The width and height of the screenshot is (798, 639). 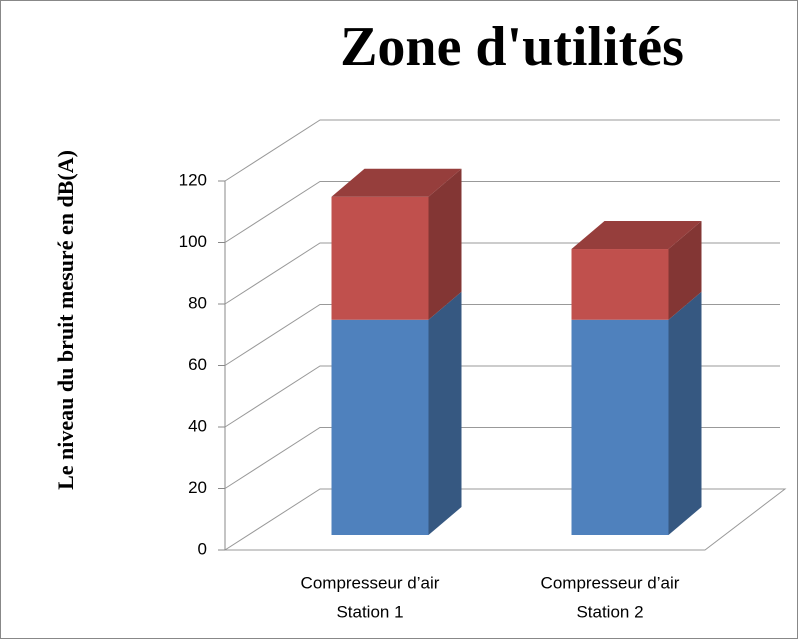 I want to click on y-axis-label: Le niveau du bruit mesuré en dB(A), so click(x=65, y=320).